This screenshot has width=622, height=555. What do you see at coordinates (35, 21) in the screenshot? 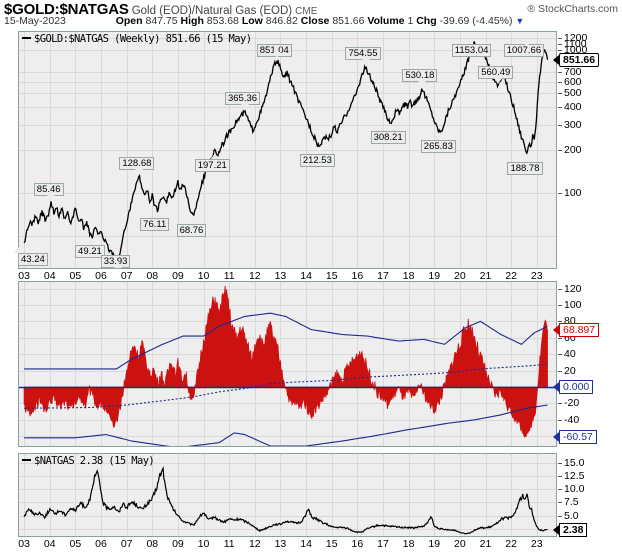
I see `quote-date: 15-May-2023` at bounding box center [35, 21].